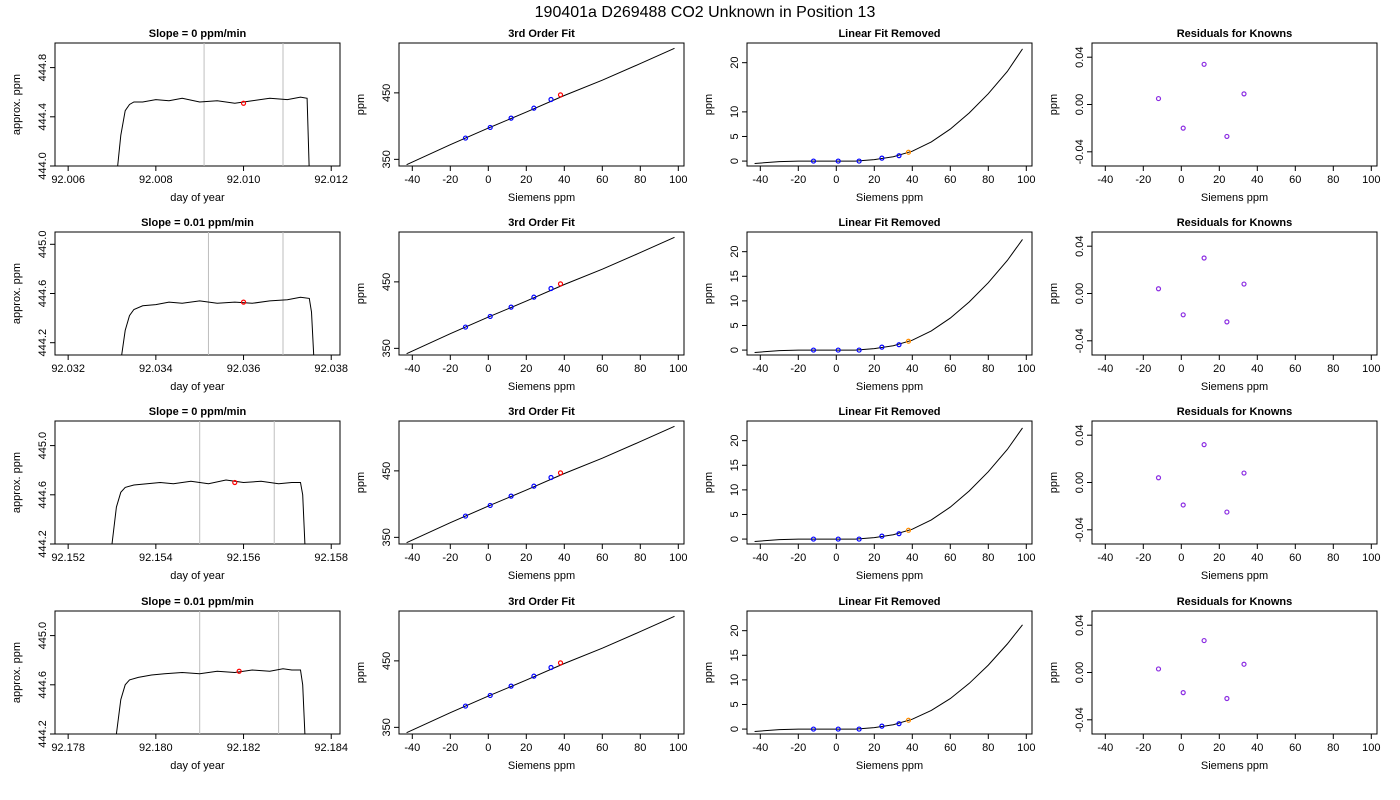 This screenshot has height=800, width=1400. I want to click on x-tick-label: 92.006, so click(68, 180).